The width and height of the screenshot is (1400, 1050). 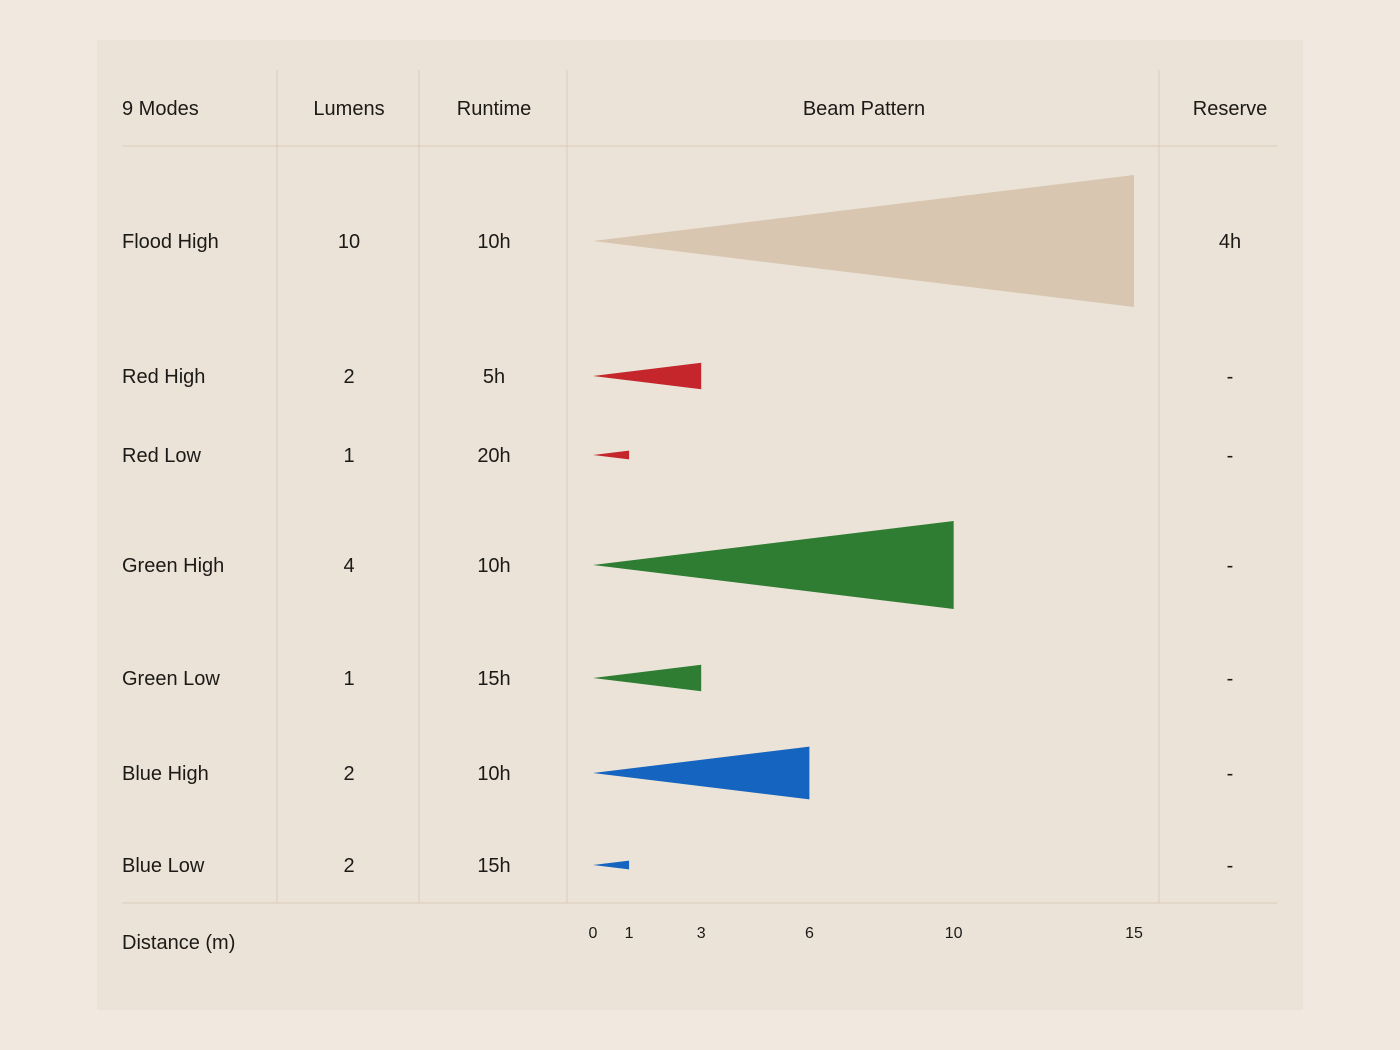 I want to click on beam-triangle-green-high, so click(x=773, y=565).